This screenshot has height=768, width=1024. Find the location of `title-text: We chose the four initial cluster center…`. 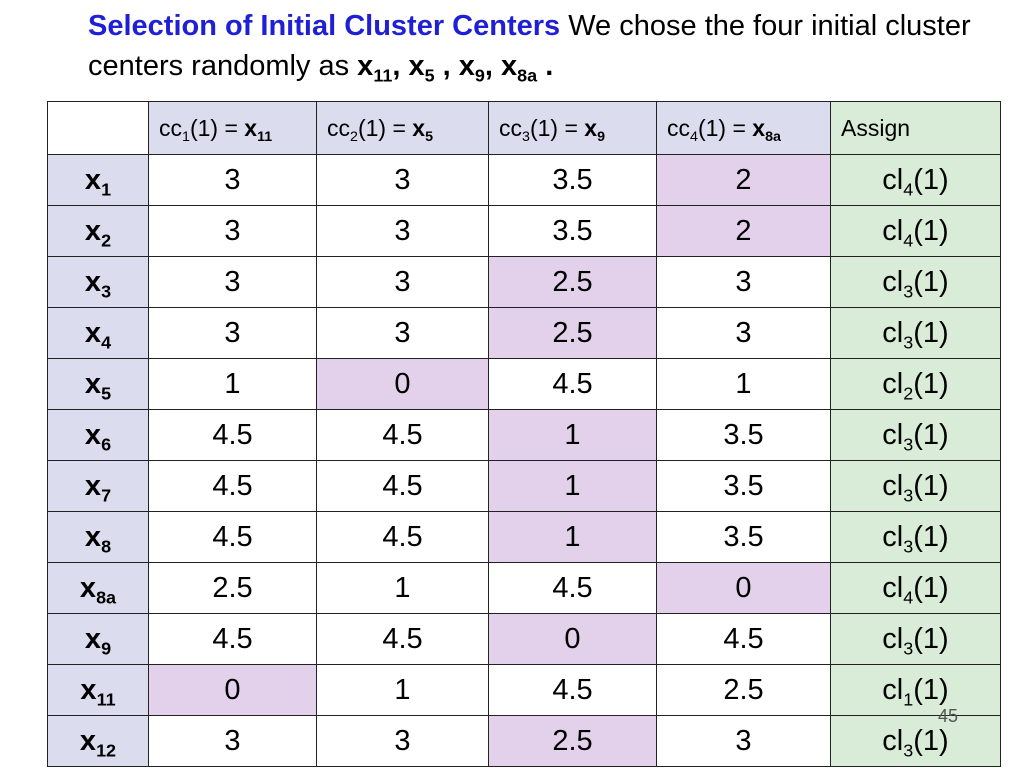

title-text: We chose the four initial cluster center… is located at coordinates (529, 46).